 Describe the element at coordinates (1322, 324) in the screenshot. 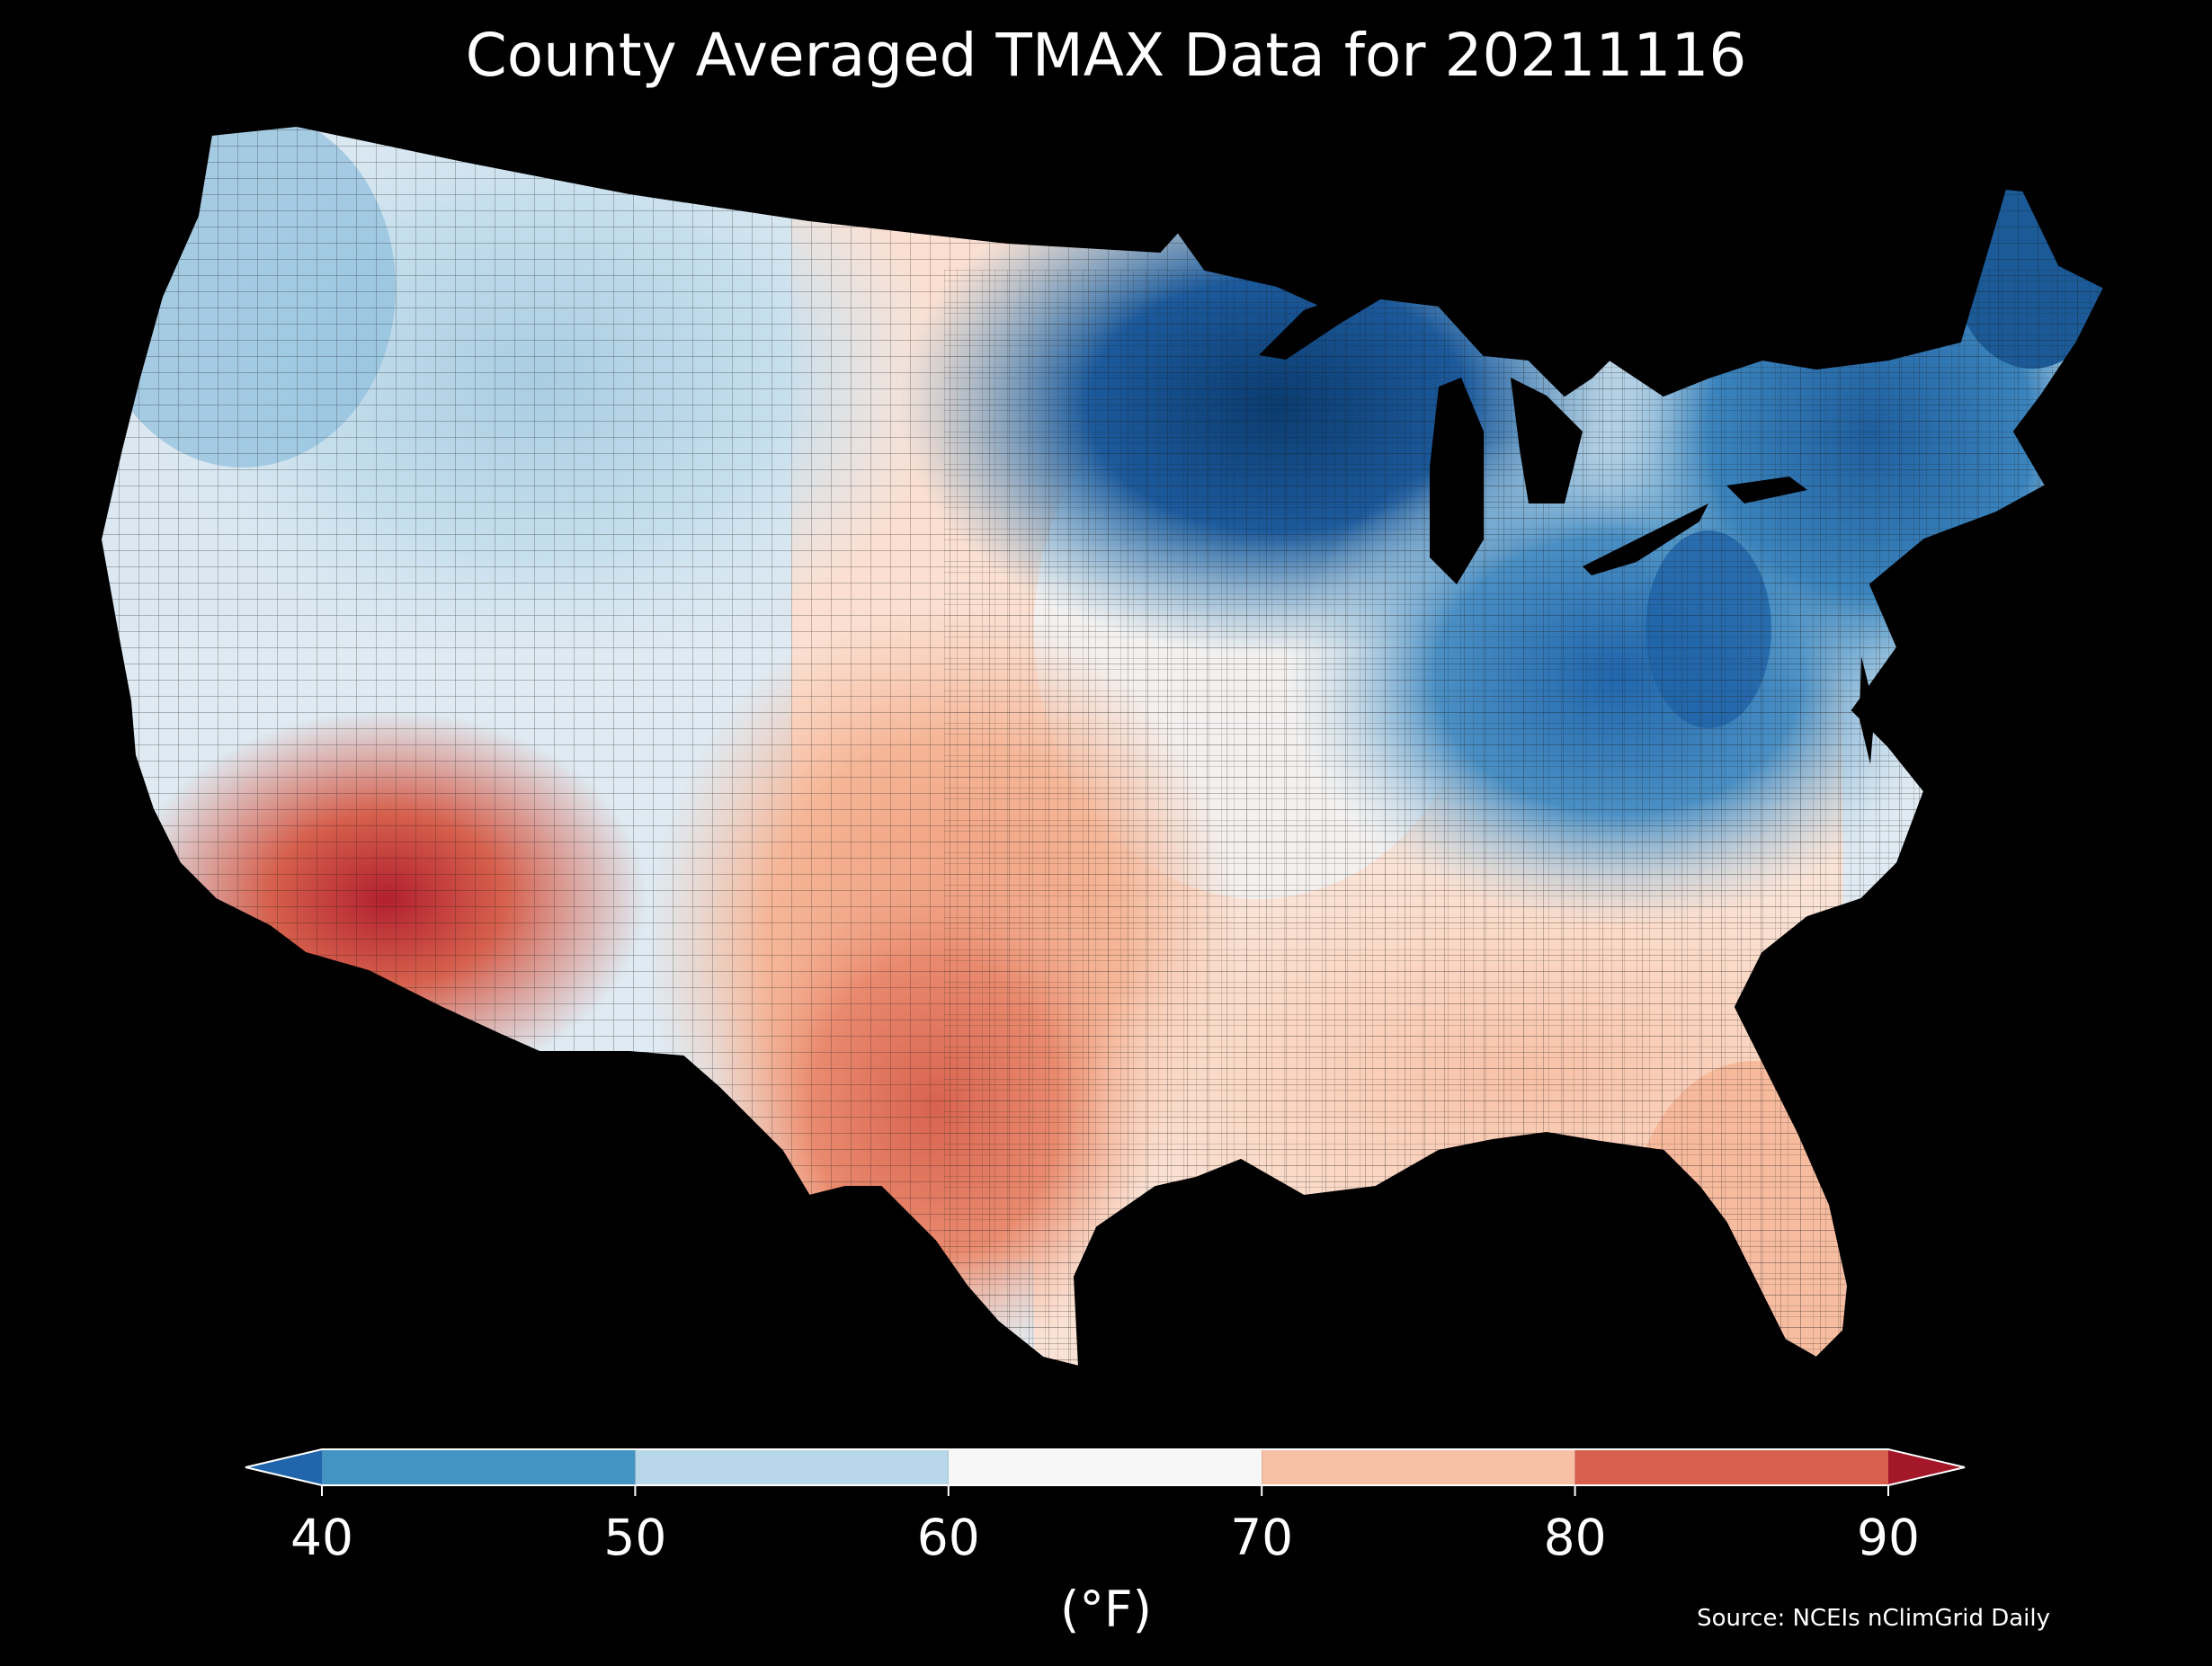

I see `lake-superior` at that location.